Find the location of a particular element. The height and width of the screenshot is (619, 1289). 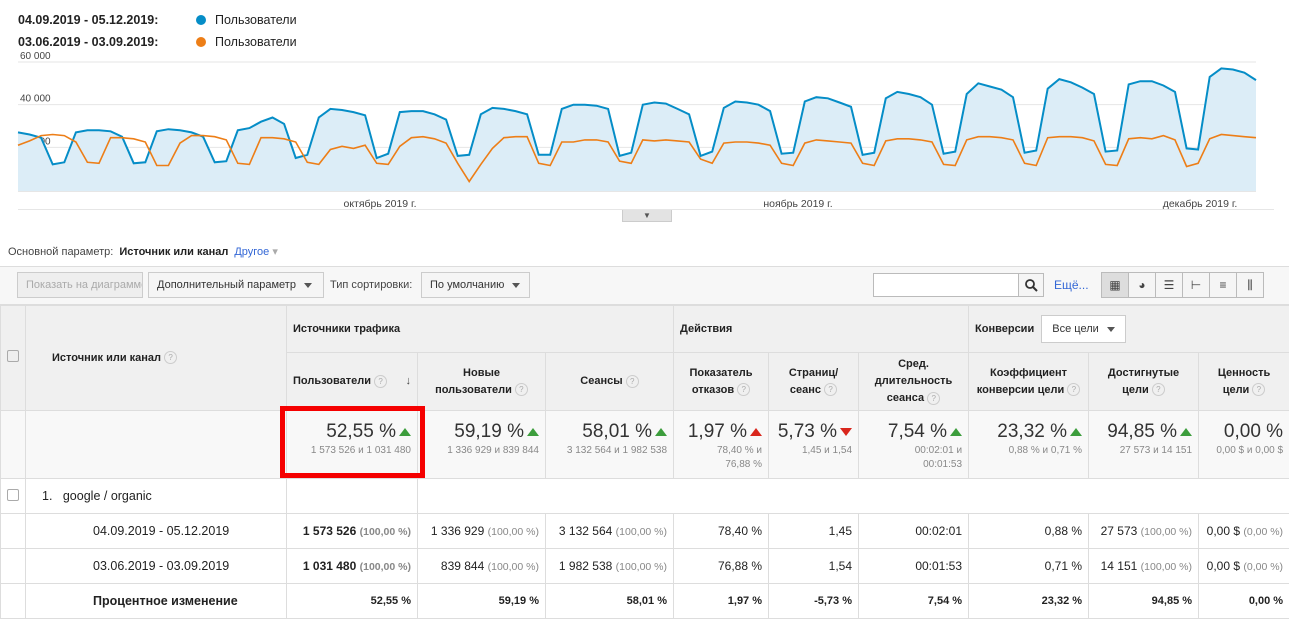

metric-cell: 27 573 (100,00 %) is located at coordinates (1144, 531).